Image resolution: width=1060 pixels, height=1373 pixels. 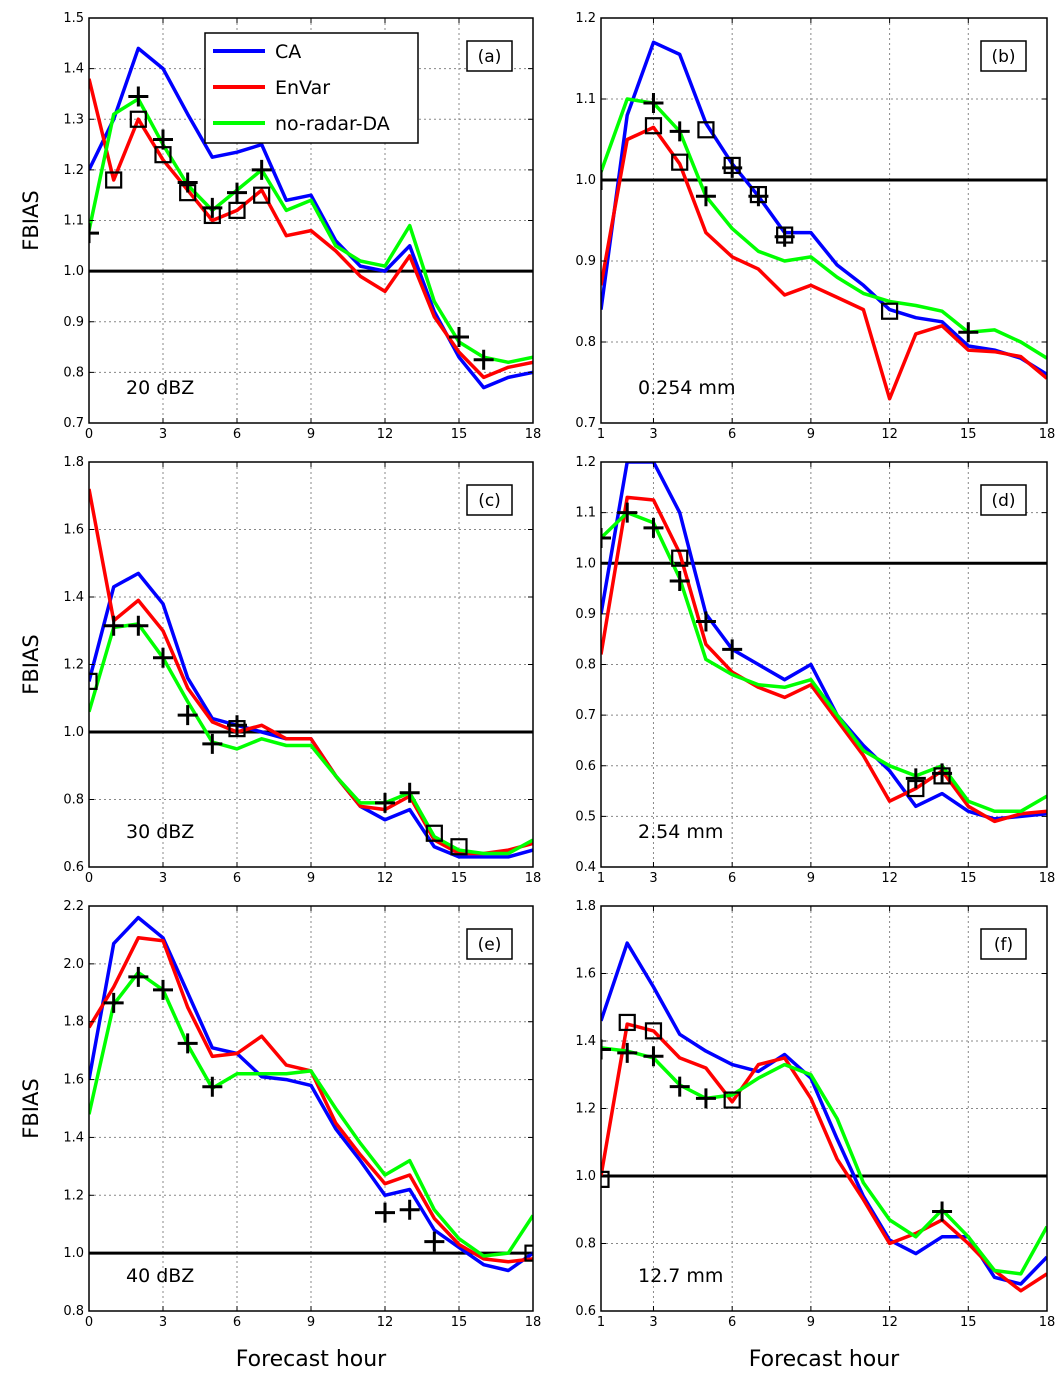 I want to click on legend: CA EnVar no-radar-DA, so click(x=311, y=88).